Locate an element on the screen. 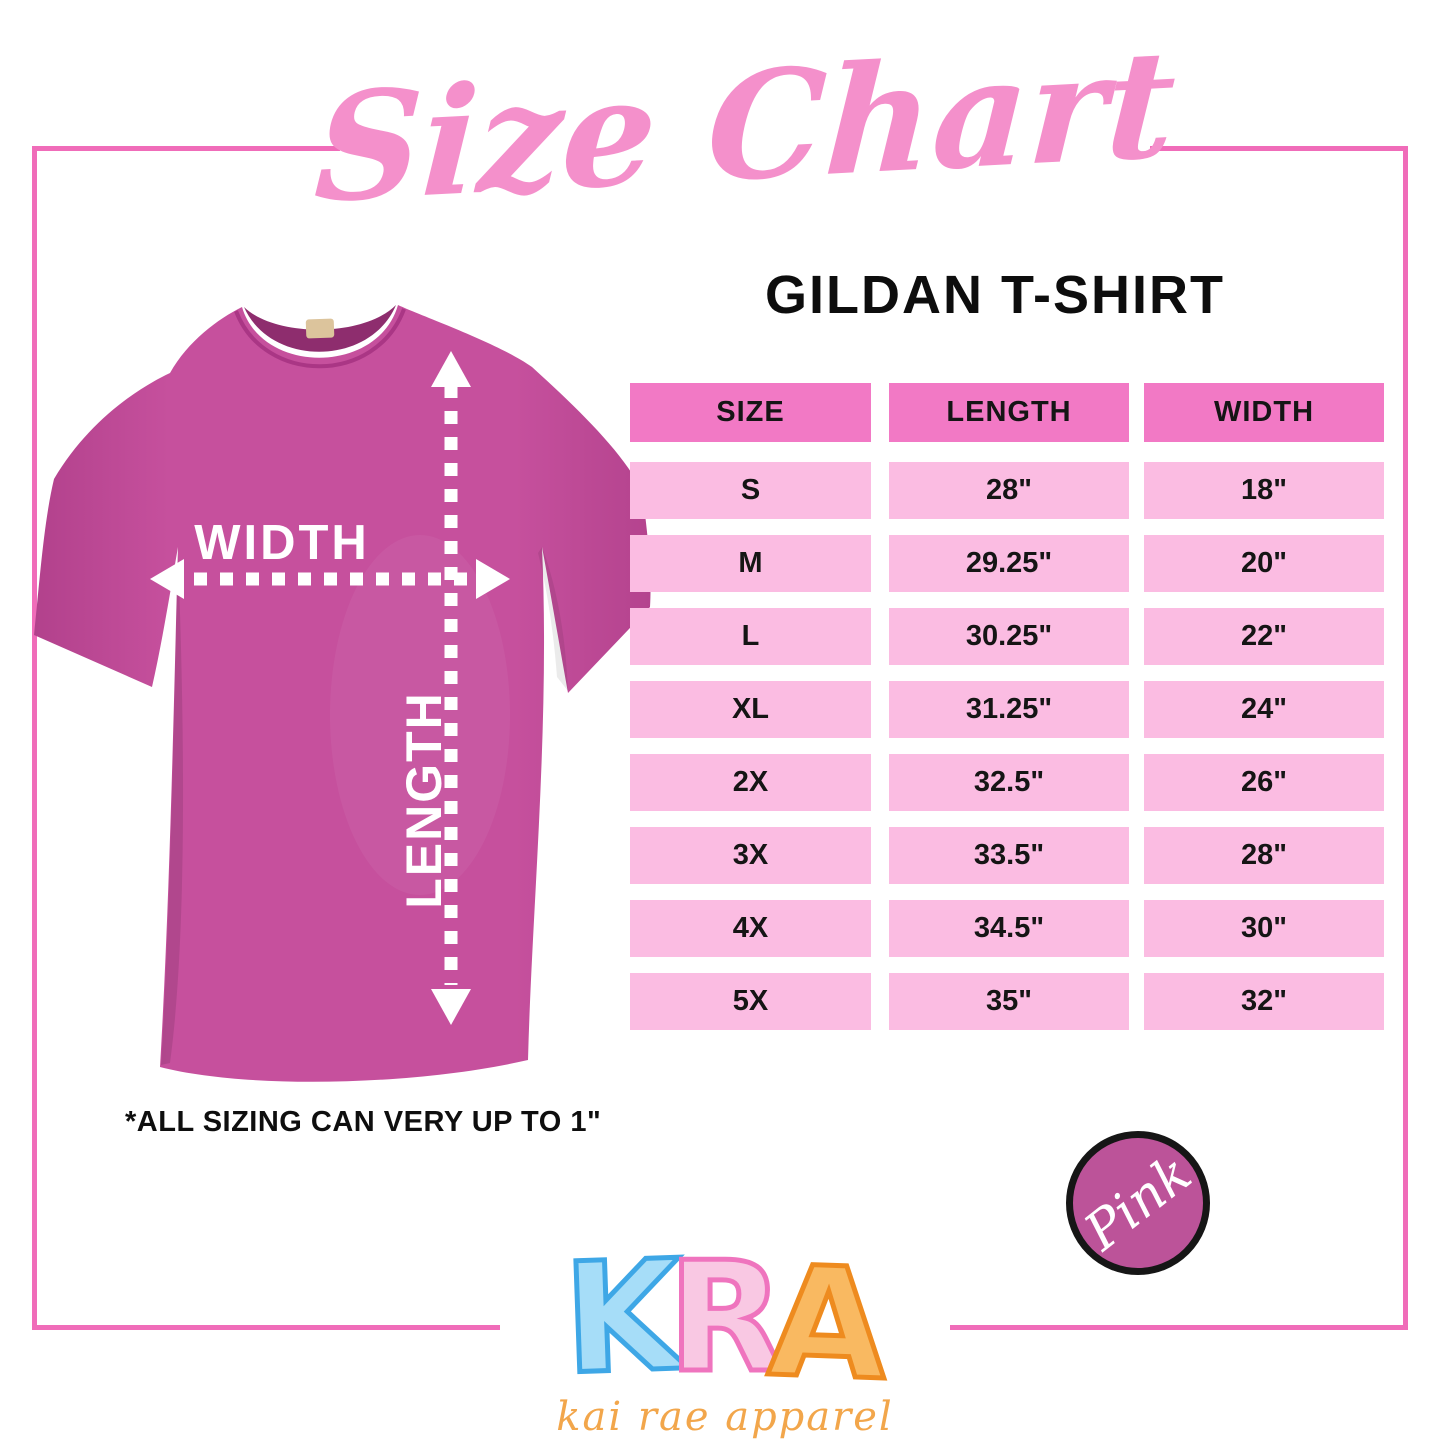 This screenshot has width=1445, height=1445. width-value: 22" is located at coordinates (1264, 636).